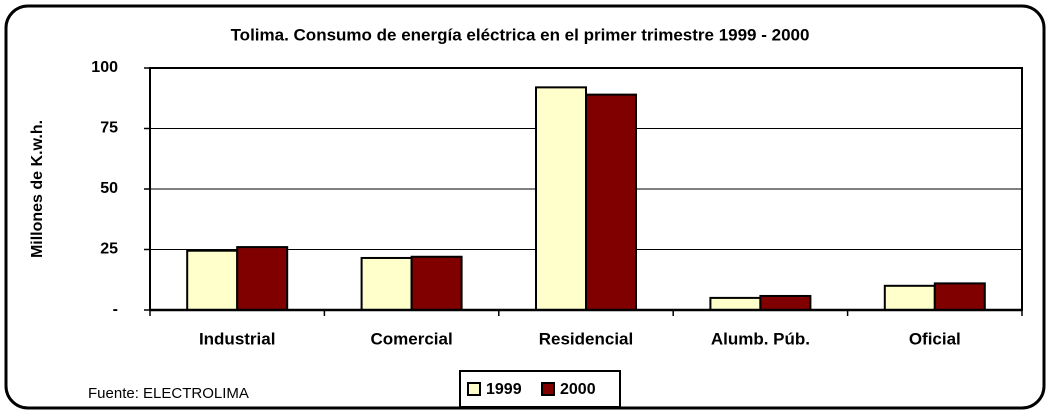  What do you see at coordinates (760, 338) in the screenshot?
I see `x-tick-label: Alumb. Púb.` at bounding box center [760, 338].